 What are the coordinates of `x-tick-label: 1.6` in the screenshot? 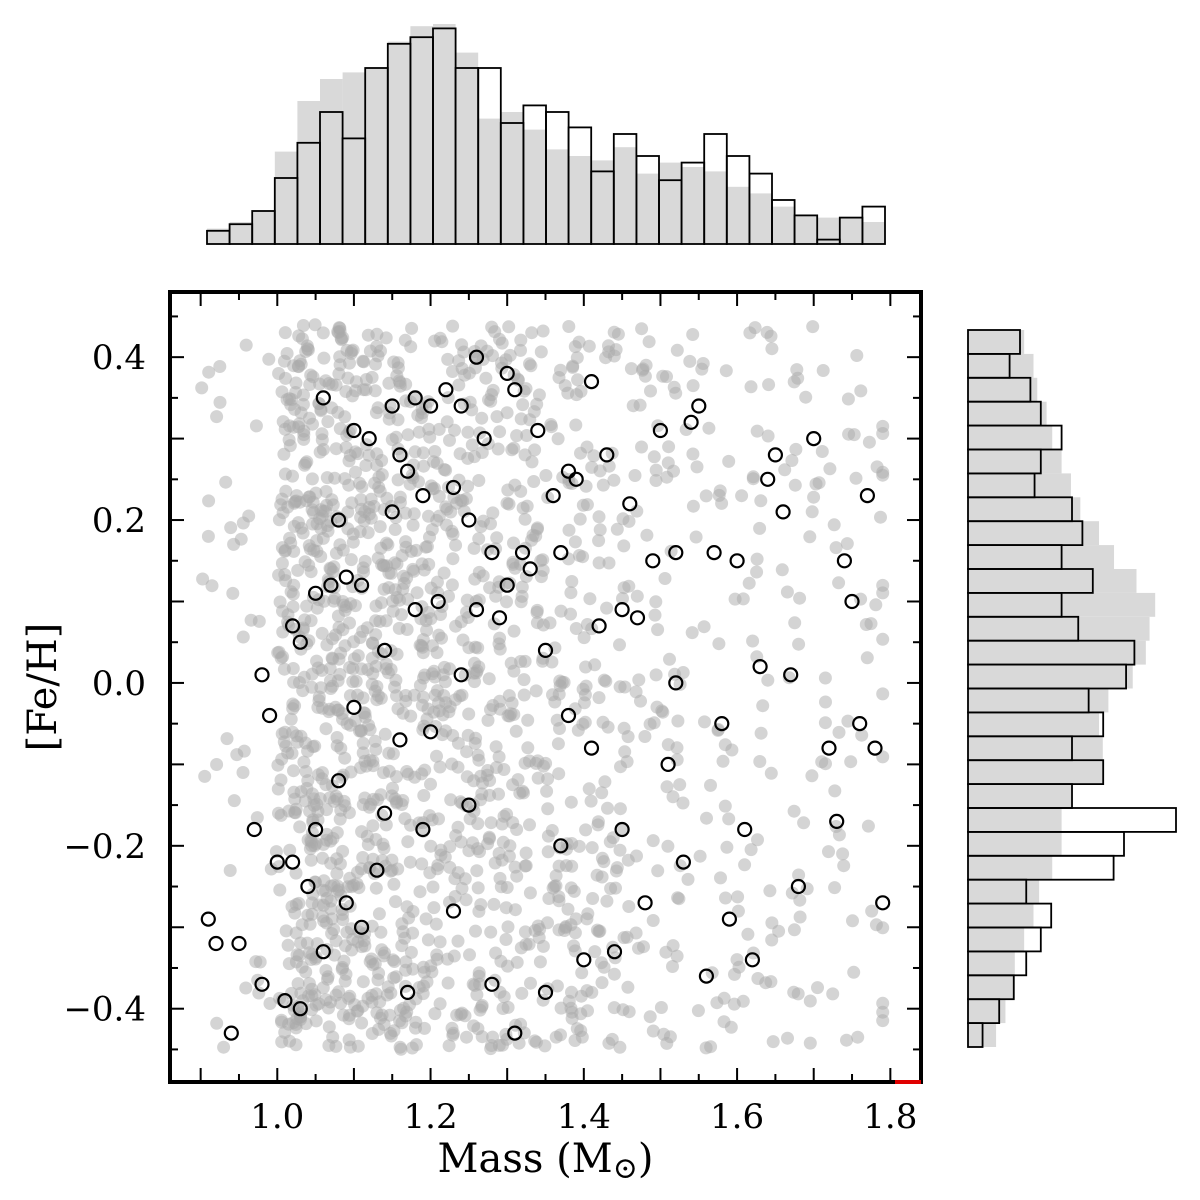 It's located at (737, 1117).